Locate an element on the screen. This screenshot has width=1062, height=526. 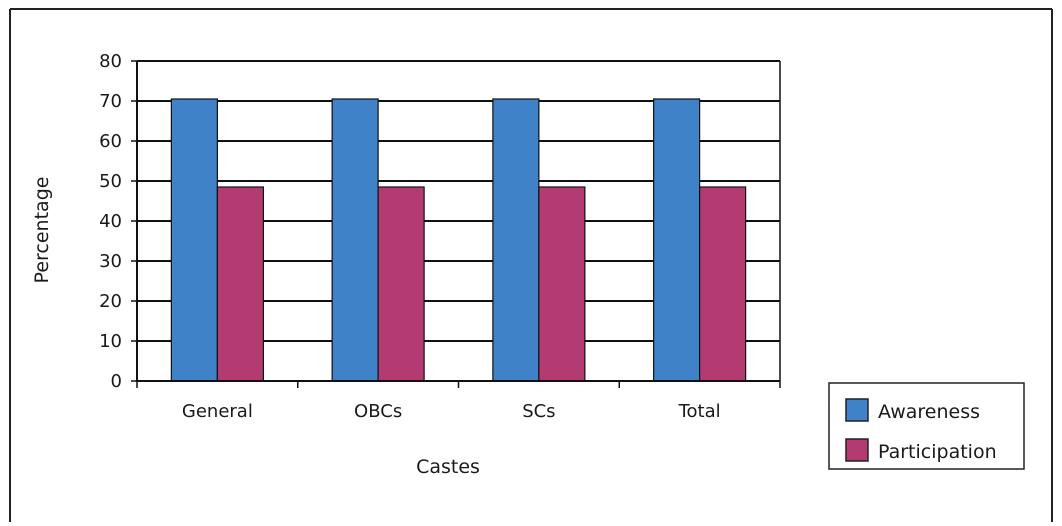
x-tick-label: OBCs is located at coordinates (378, 411).